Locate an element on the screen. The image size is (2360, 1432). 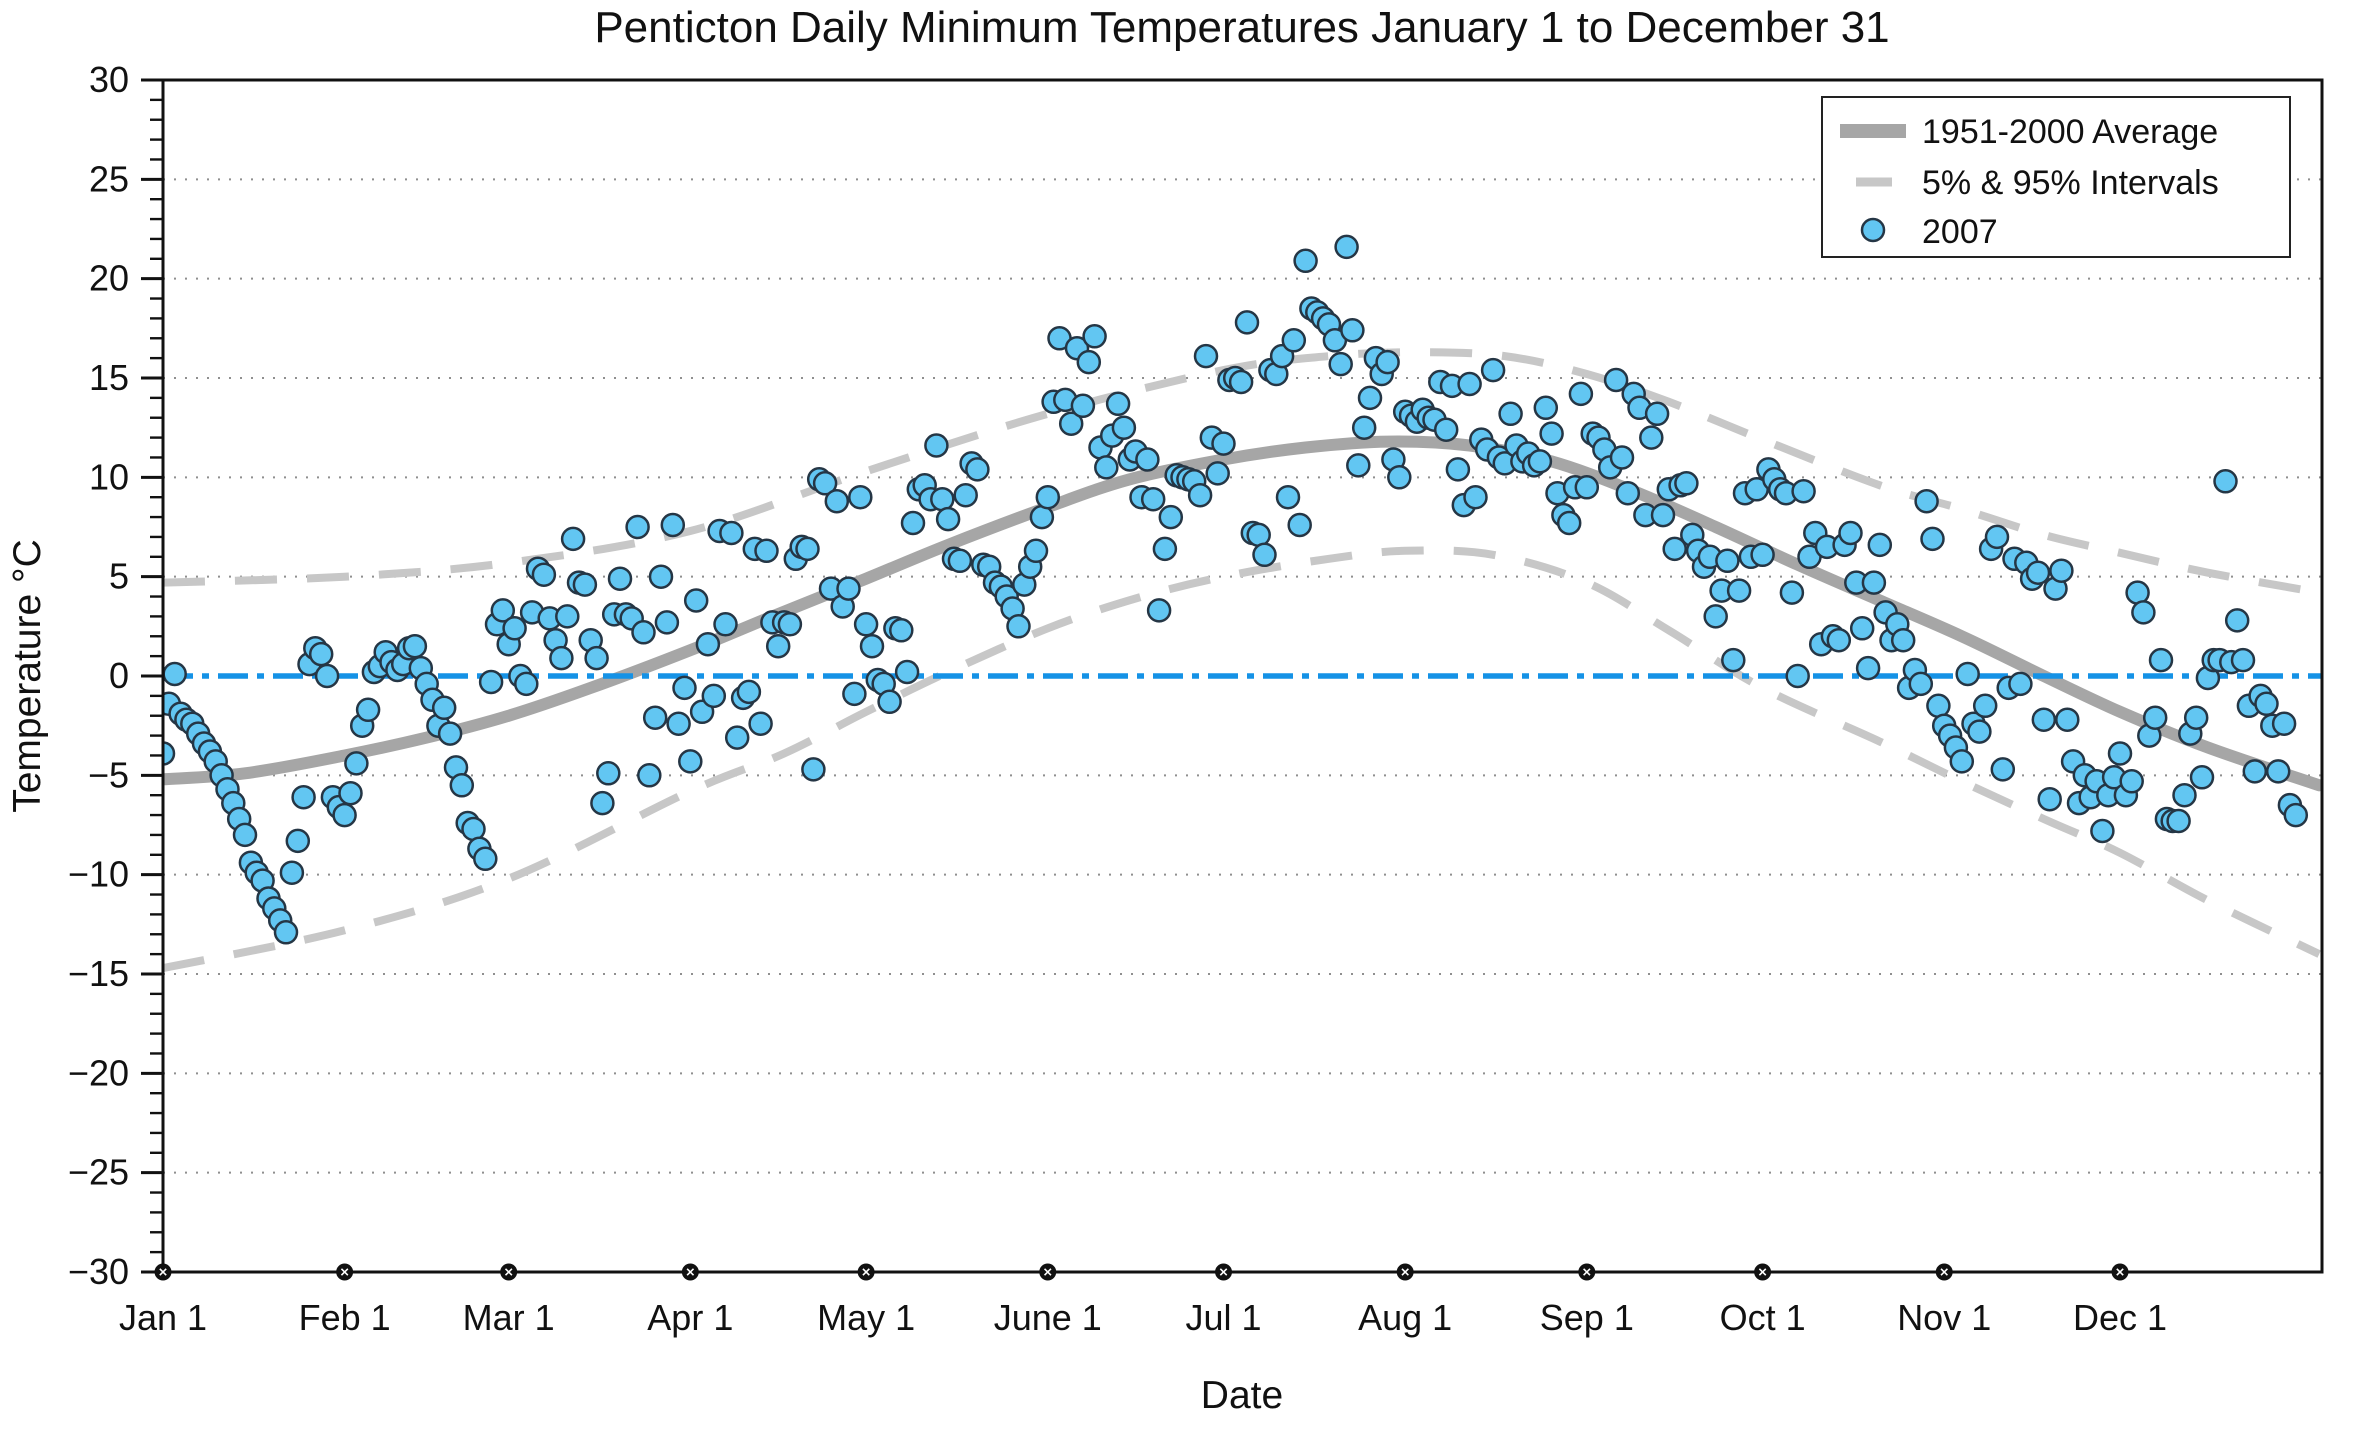
legend-2007-label: 2007 is located at coordinates (1960, 232).